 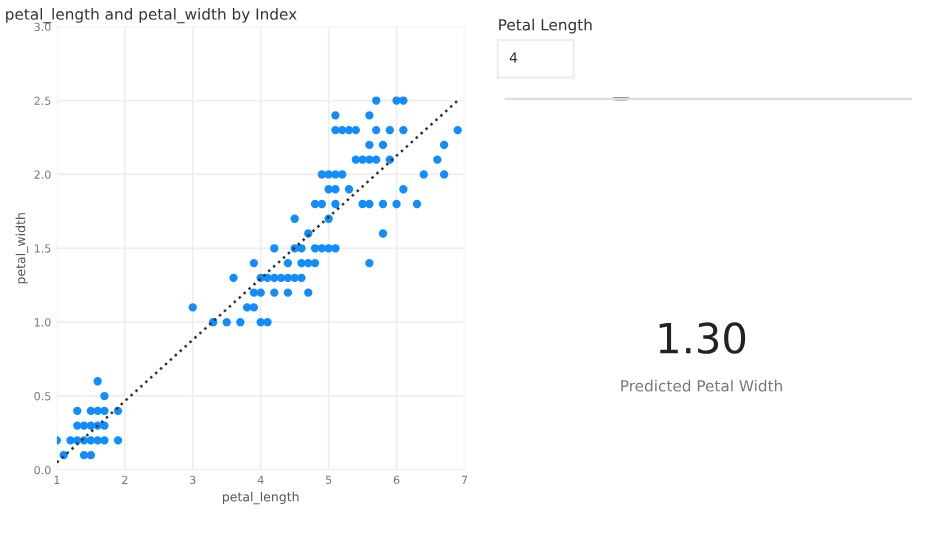 What do you see at coordinates (702, 338) in the screenshot?
I see `text: 1.30` at bounding box center [702, 338].